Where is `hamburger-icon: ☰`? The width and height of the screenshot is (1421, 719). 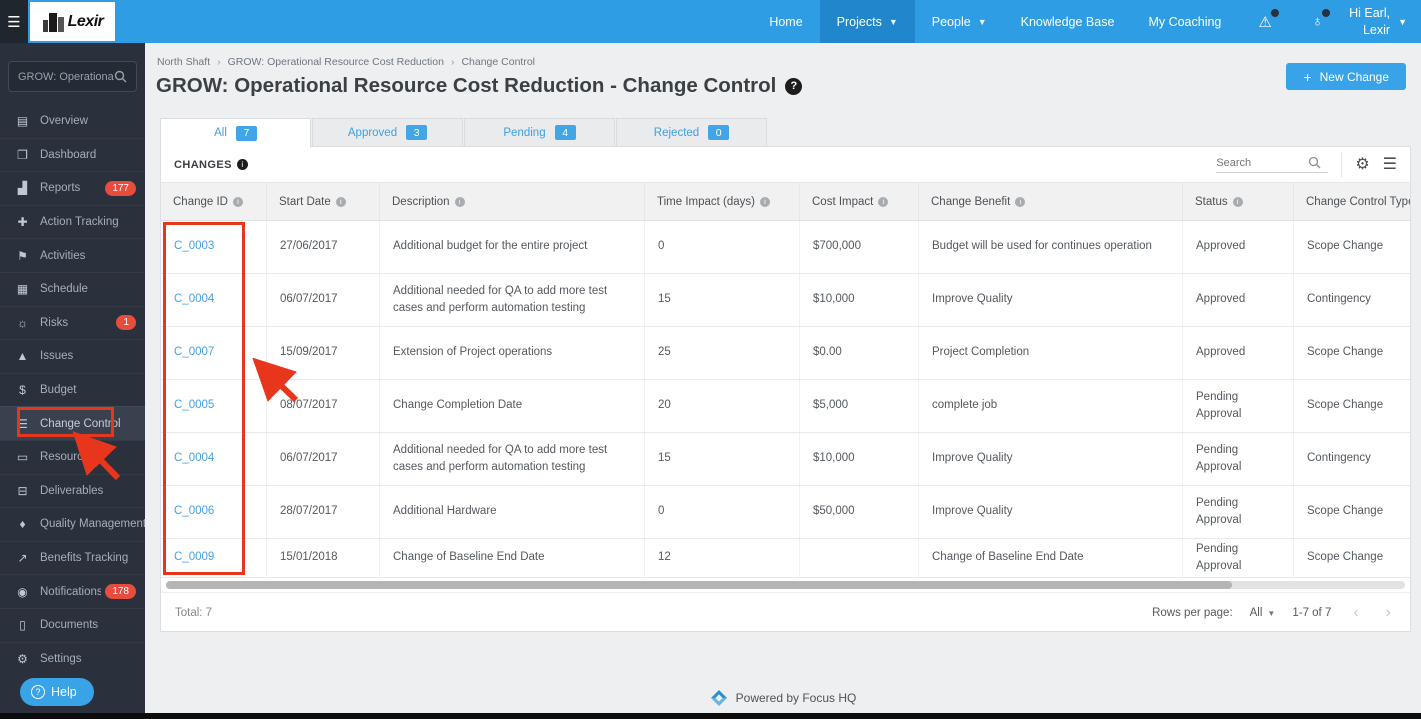
hamburger-icon: ☰ is located at coordinates (14, 22).